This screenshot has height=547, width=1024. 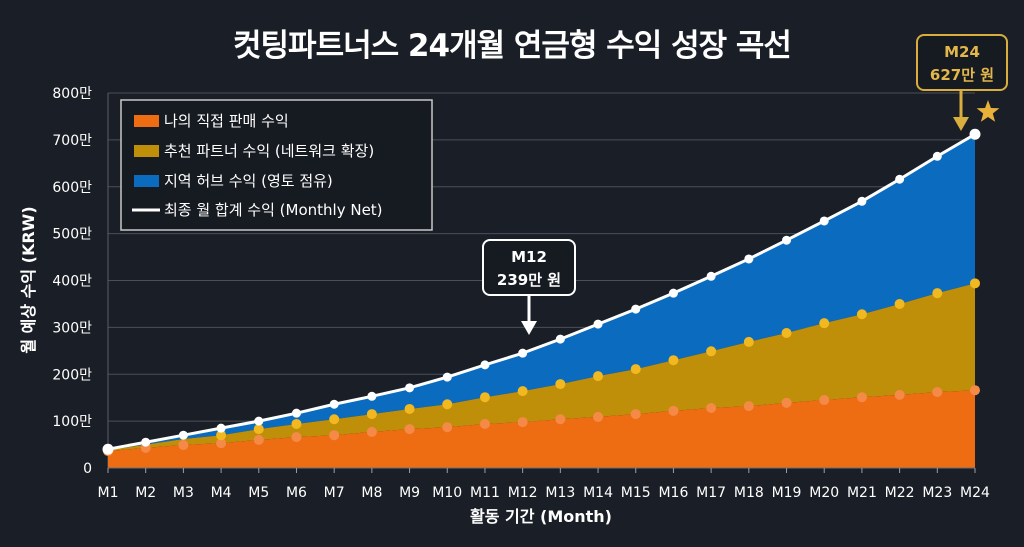 What do you see at coordinates (937, 493) in the screenshot?
I see `x-tick-label: M23` at bounding box center [937, 493].